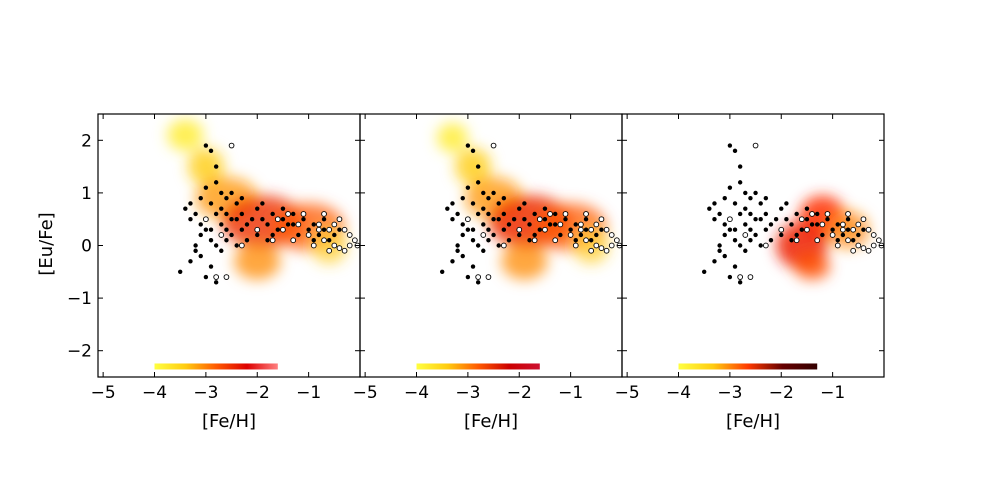 The height and width of the screenshot is (491, 981). Describe the element at coordinates (748, 366) in the screenshot. I see `colorbar-strip` at that location.